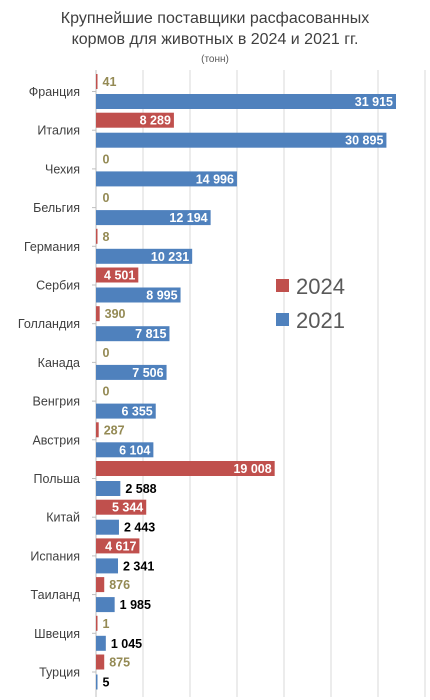  Describe the element at coordinates (161, 296) in the screenshot. I see `data-label-2021: 8 995` at that location.